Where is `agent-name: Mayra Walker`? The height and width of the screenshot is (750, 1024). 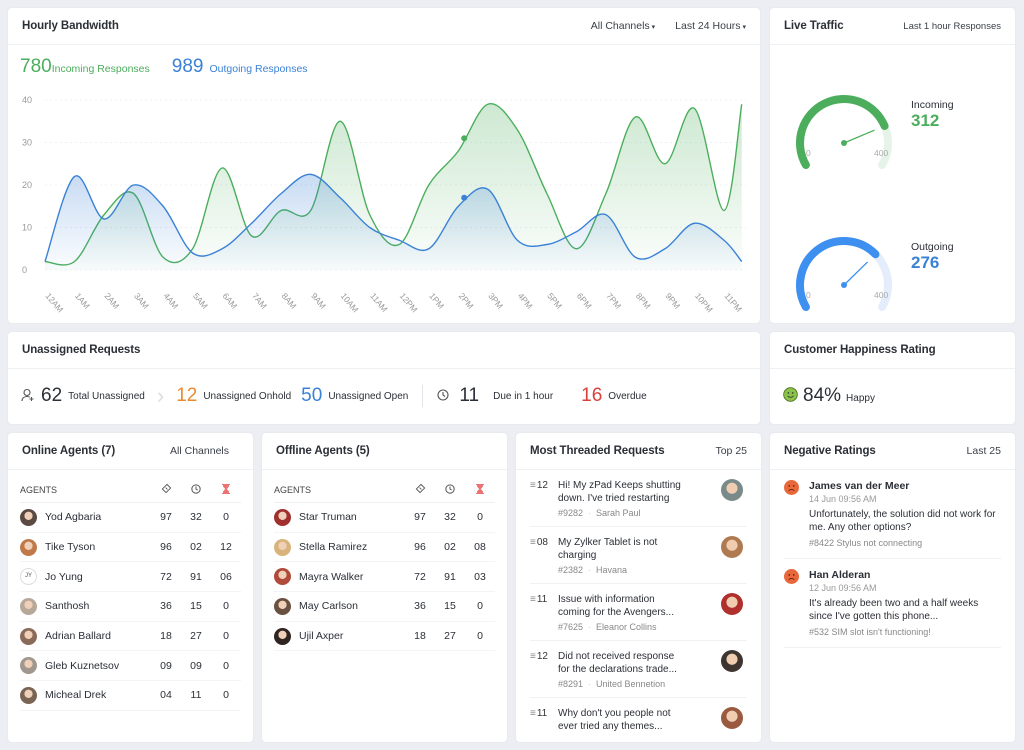 agent-name: Mayra Walker is located at coordinates (331, 576).